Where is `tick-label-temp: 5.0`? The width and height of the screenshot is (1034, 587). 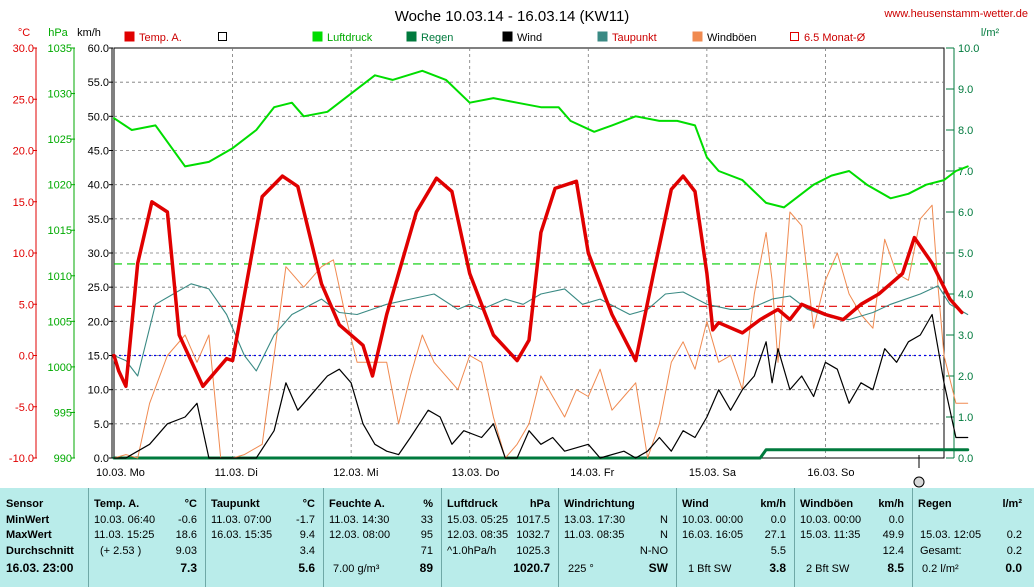
tick-label-temp: 5.0 is located at coordinates (26, 305).